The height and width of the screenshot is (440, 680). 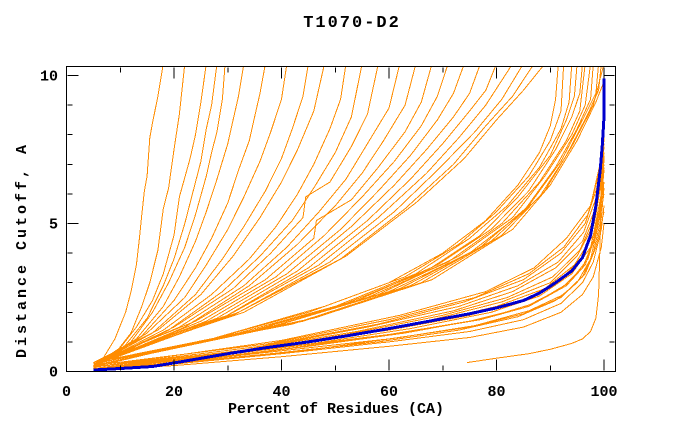 What do you see at coordinates (281, 392) in the screenshot?
I see `x-tick-label: 40` at bounding box center [281, 392].